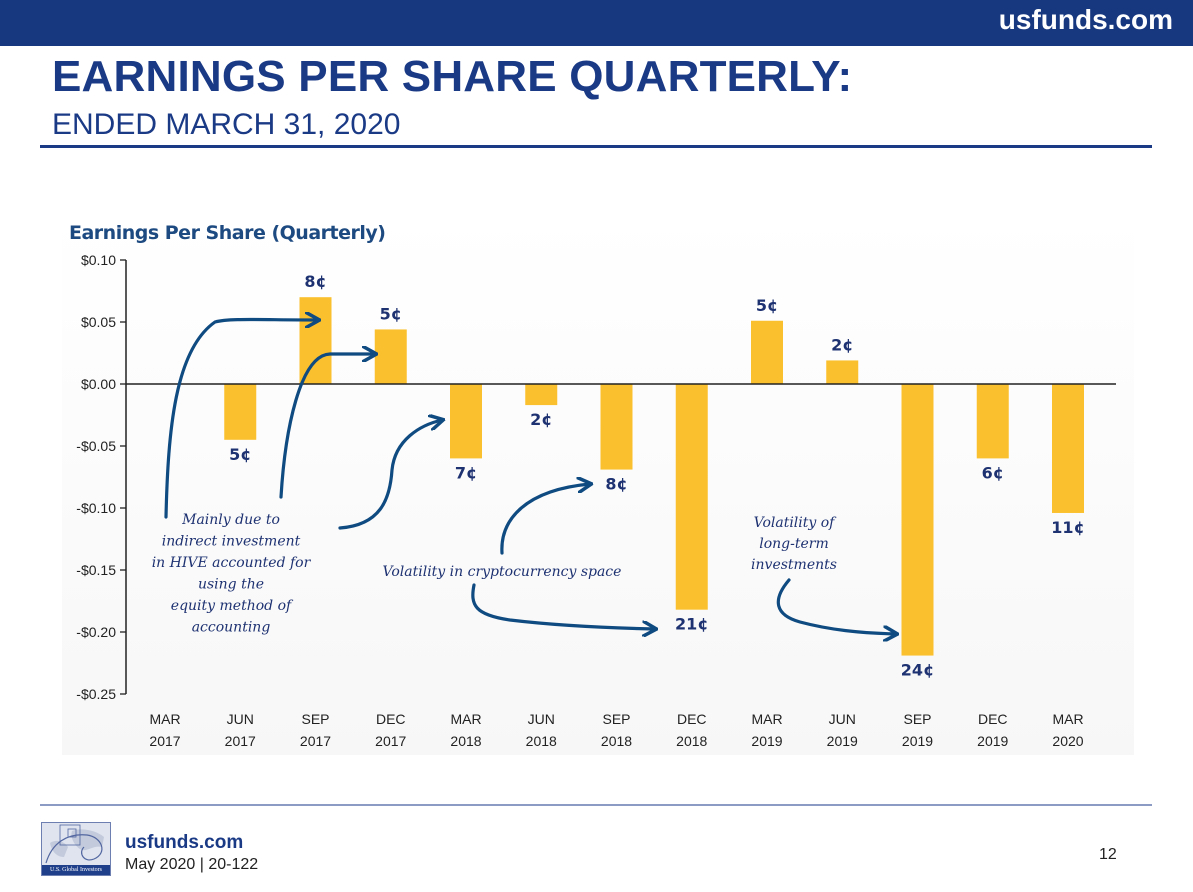 This screenshot has width=1193, height=892. Describe the element at coordinates (226, 124) in the screenshot. I see `page-subtitle: ENDED MARCH 31, 2020` at that location.